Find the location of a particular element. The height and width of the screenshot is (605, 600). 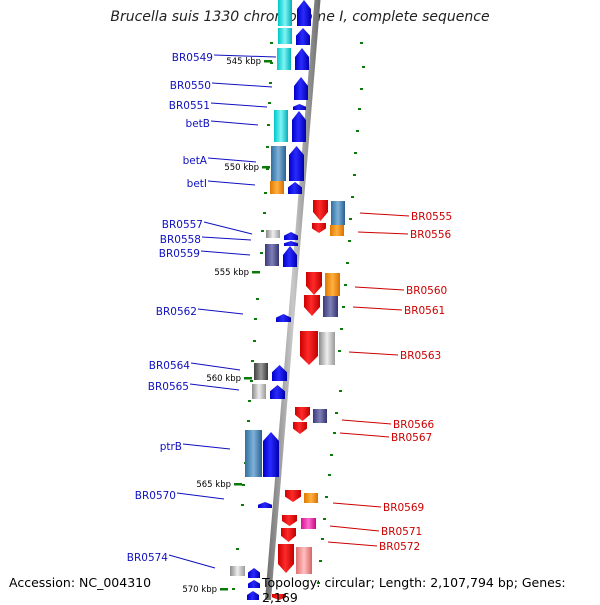

gene-label-br0555: BR0555 is located at coordinates (431, 217).